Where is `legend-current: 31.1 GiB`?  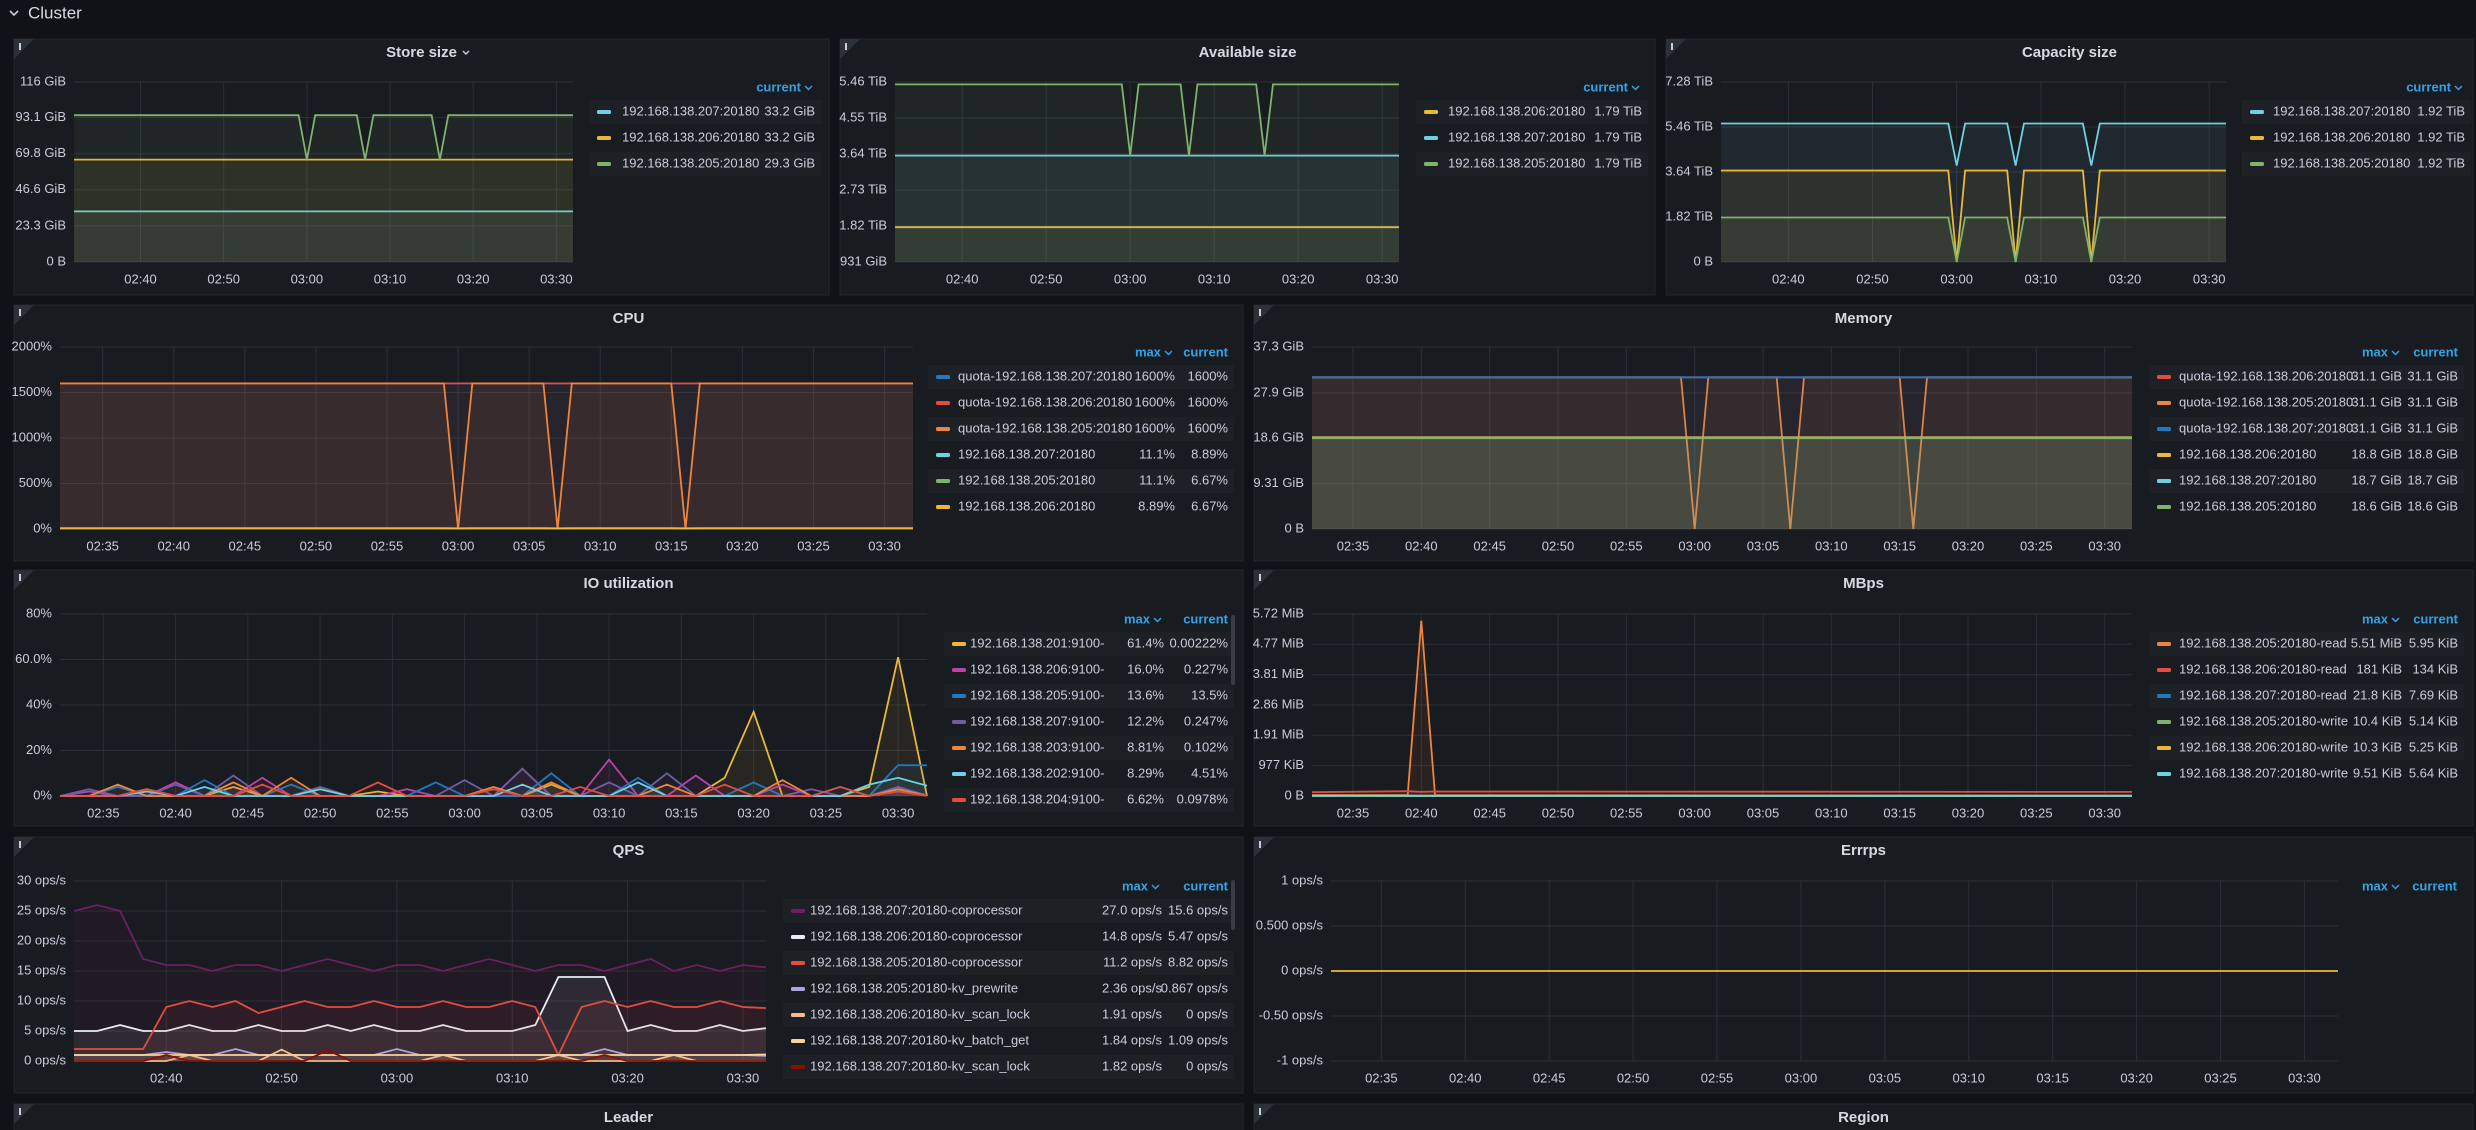
legend-current: 31.1 GiB is located at coordinates (2432, 401).